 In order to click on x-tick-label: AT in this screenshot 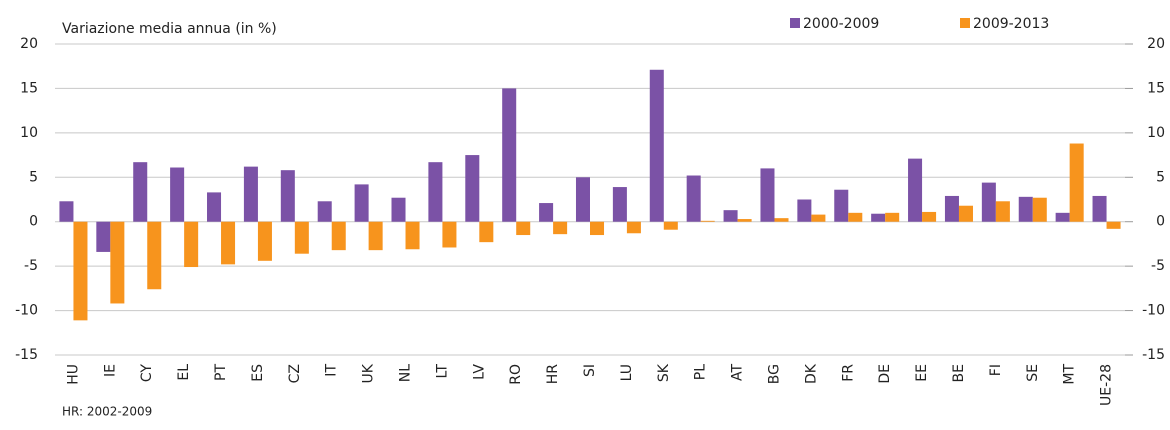, I will do `click(738, 372)`.